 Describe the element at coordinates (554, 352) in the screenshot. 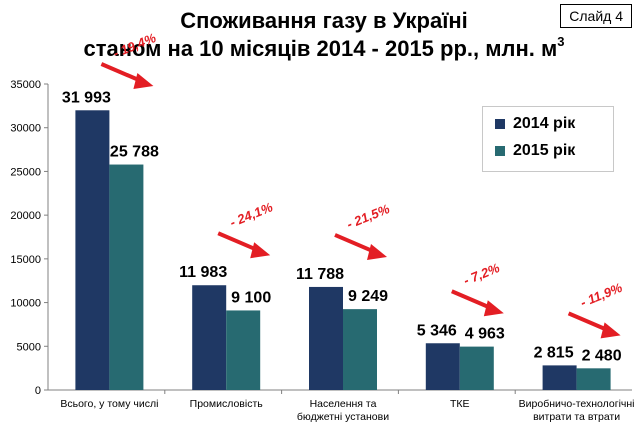

I see `data-label: 2 815` at that location.